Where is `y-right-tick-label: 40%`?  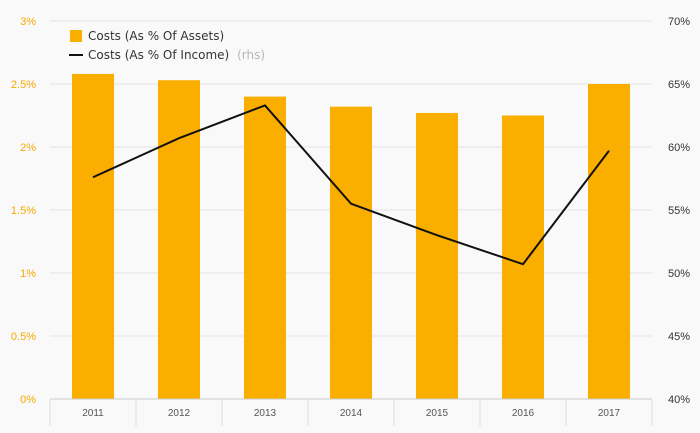
y-right-tick-label: 40% is located at coordinates (679, 400).